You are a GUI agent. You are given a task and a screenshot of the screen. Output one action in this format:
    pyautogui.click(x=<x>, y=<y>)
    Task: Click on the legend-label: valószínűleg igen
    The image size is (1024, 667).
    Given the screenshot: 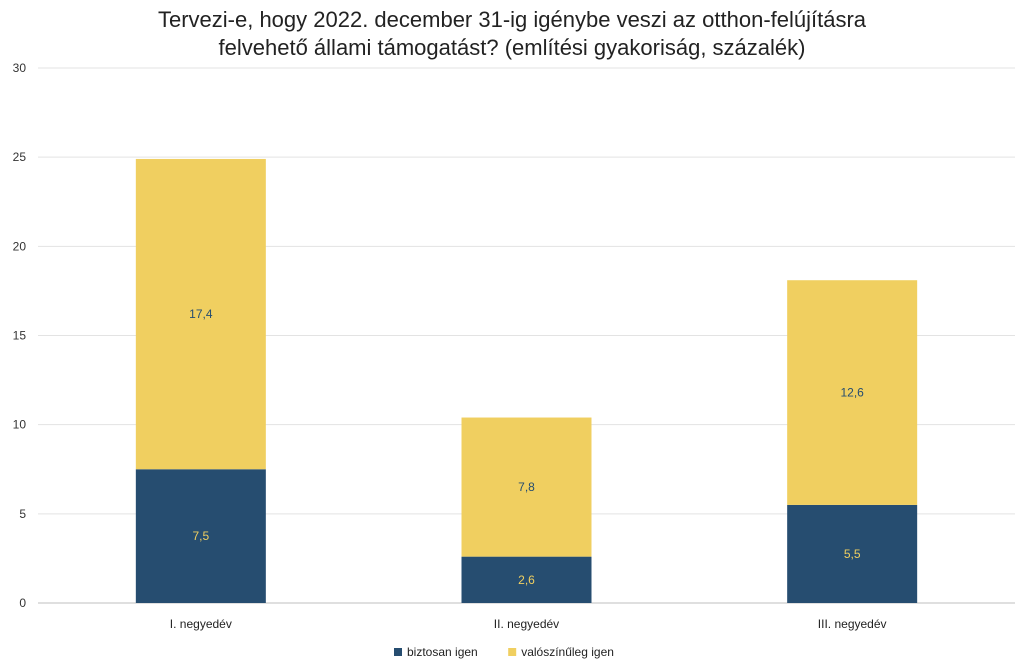 What is the action you would take?
    pyautogui.click(x=567, y=652)
    